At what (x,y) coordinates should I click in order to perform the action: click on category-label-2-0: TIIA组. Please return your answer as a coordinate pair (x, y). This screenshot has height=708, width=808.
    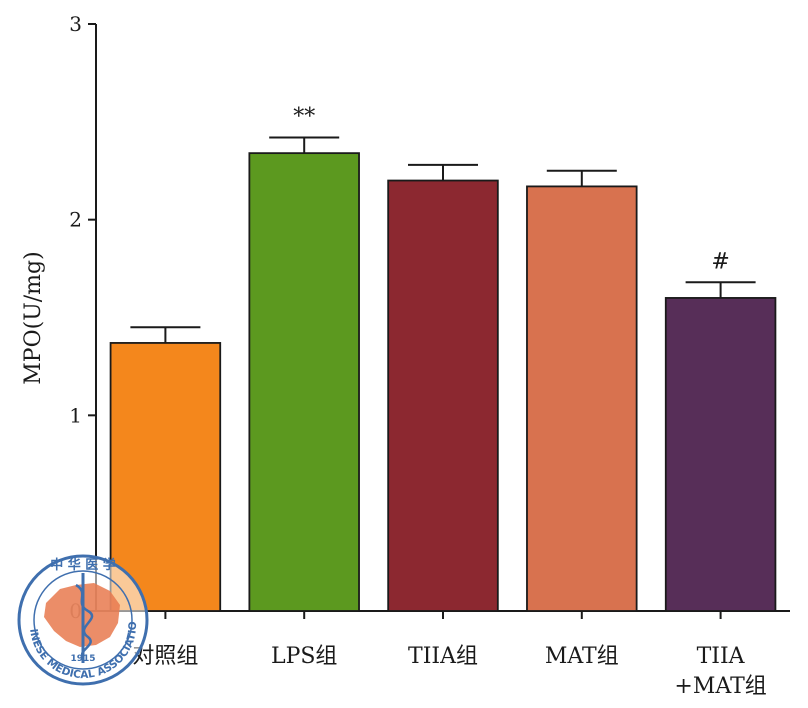
    Looking at the image, I should click on (443, 656).